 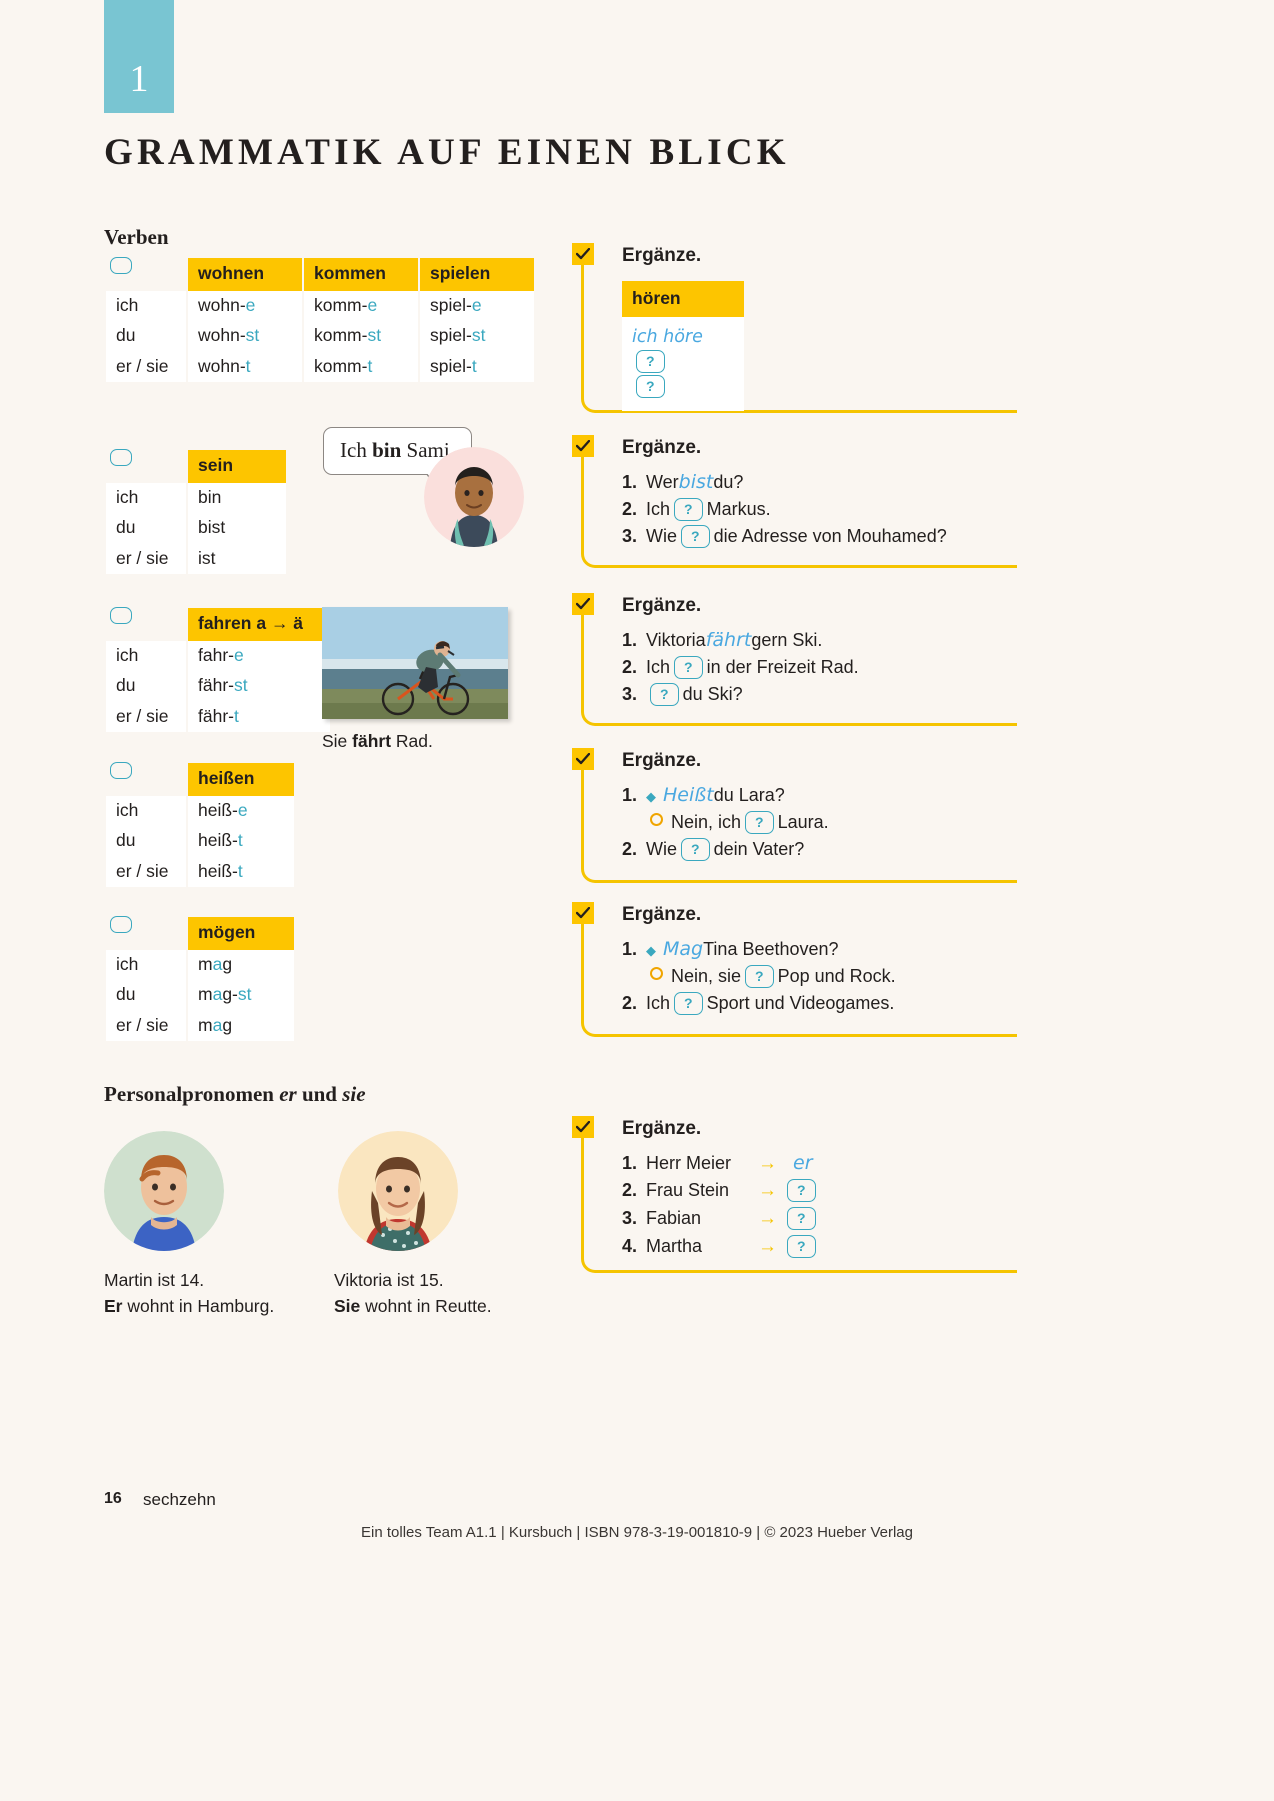 What do you see at coordinates (189, 1306) in the screenshot?
I see `caption-martin-line2: Er wohnt in Hamburg.` at bounding box center [189, 1306].